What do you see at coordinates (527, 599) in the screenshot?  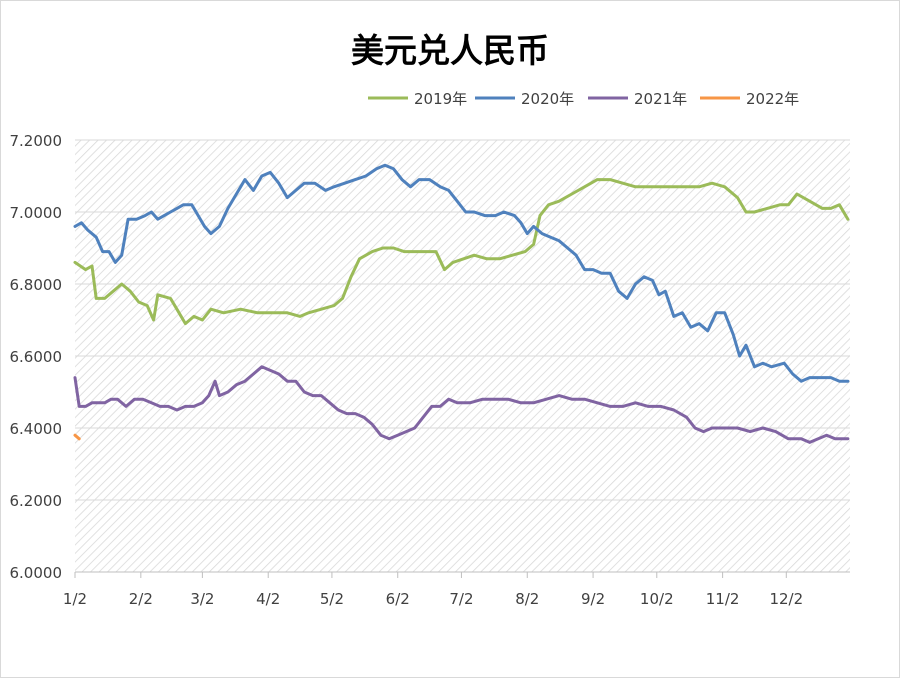 I see `x-tick-label: 8/2` at bounding box center [527, 599].